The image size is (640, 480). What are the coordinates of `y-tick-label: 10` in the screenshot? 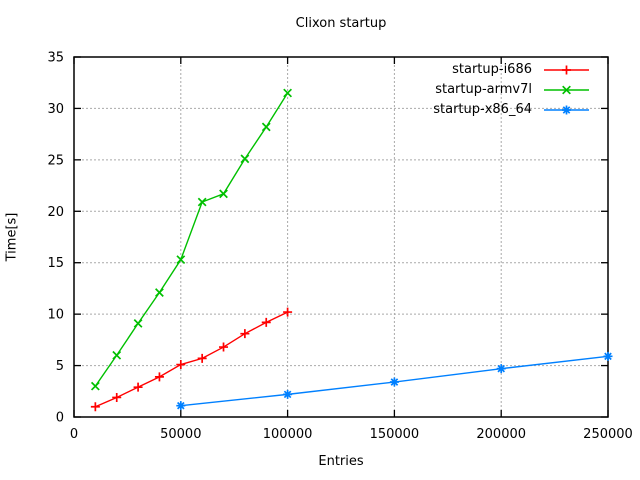 It's located at (55, 315).